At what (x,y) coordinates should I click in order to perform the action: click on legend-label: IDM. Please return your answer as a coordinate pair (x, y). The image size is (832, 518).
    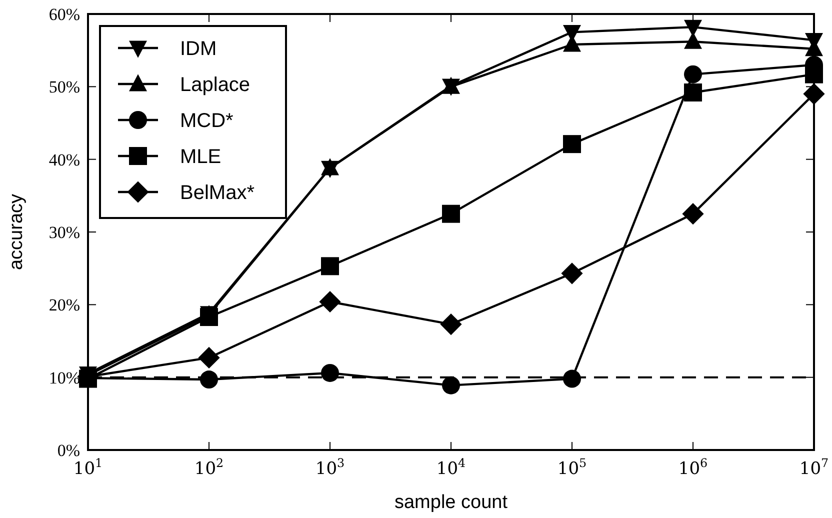
    Looking at the image, I should click on (198, 49).